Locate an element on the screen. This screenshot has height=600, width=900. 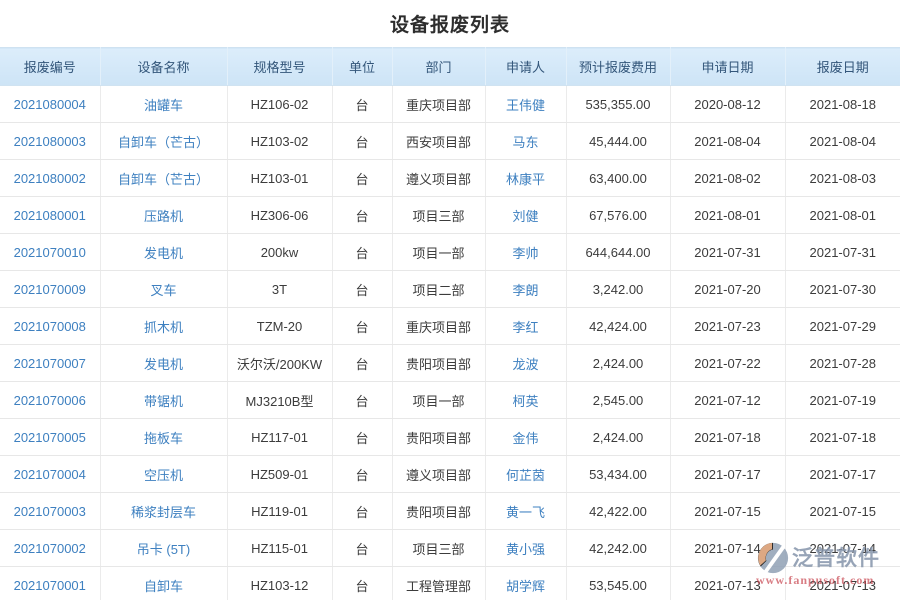
cell-scrap_no: 2021080002 is located at coordinates (50, 178).